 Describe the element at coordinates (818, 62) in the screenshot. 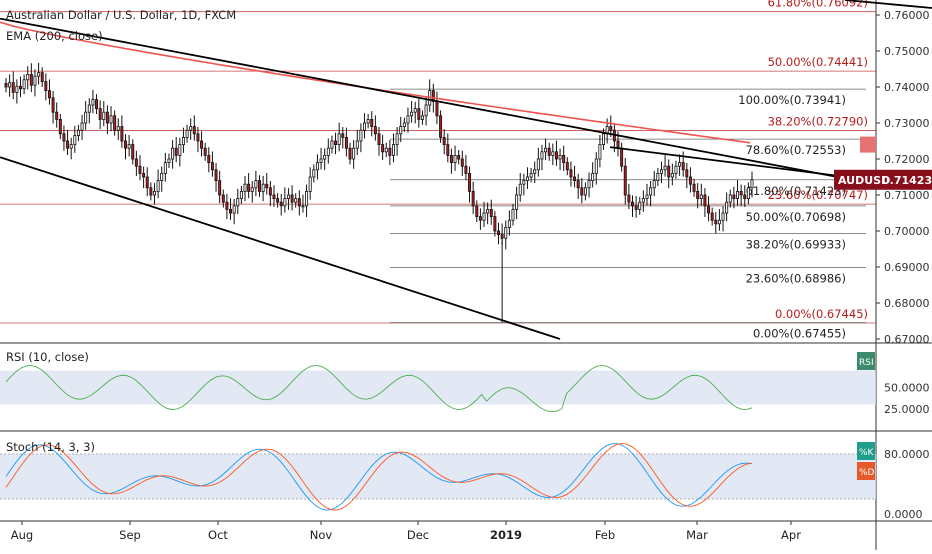

I see `fib-level-label: 50.00%(0.74441)` at that location.